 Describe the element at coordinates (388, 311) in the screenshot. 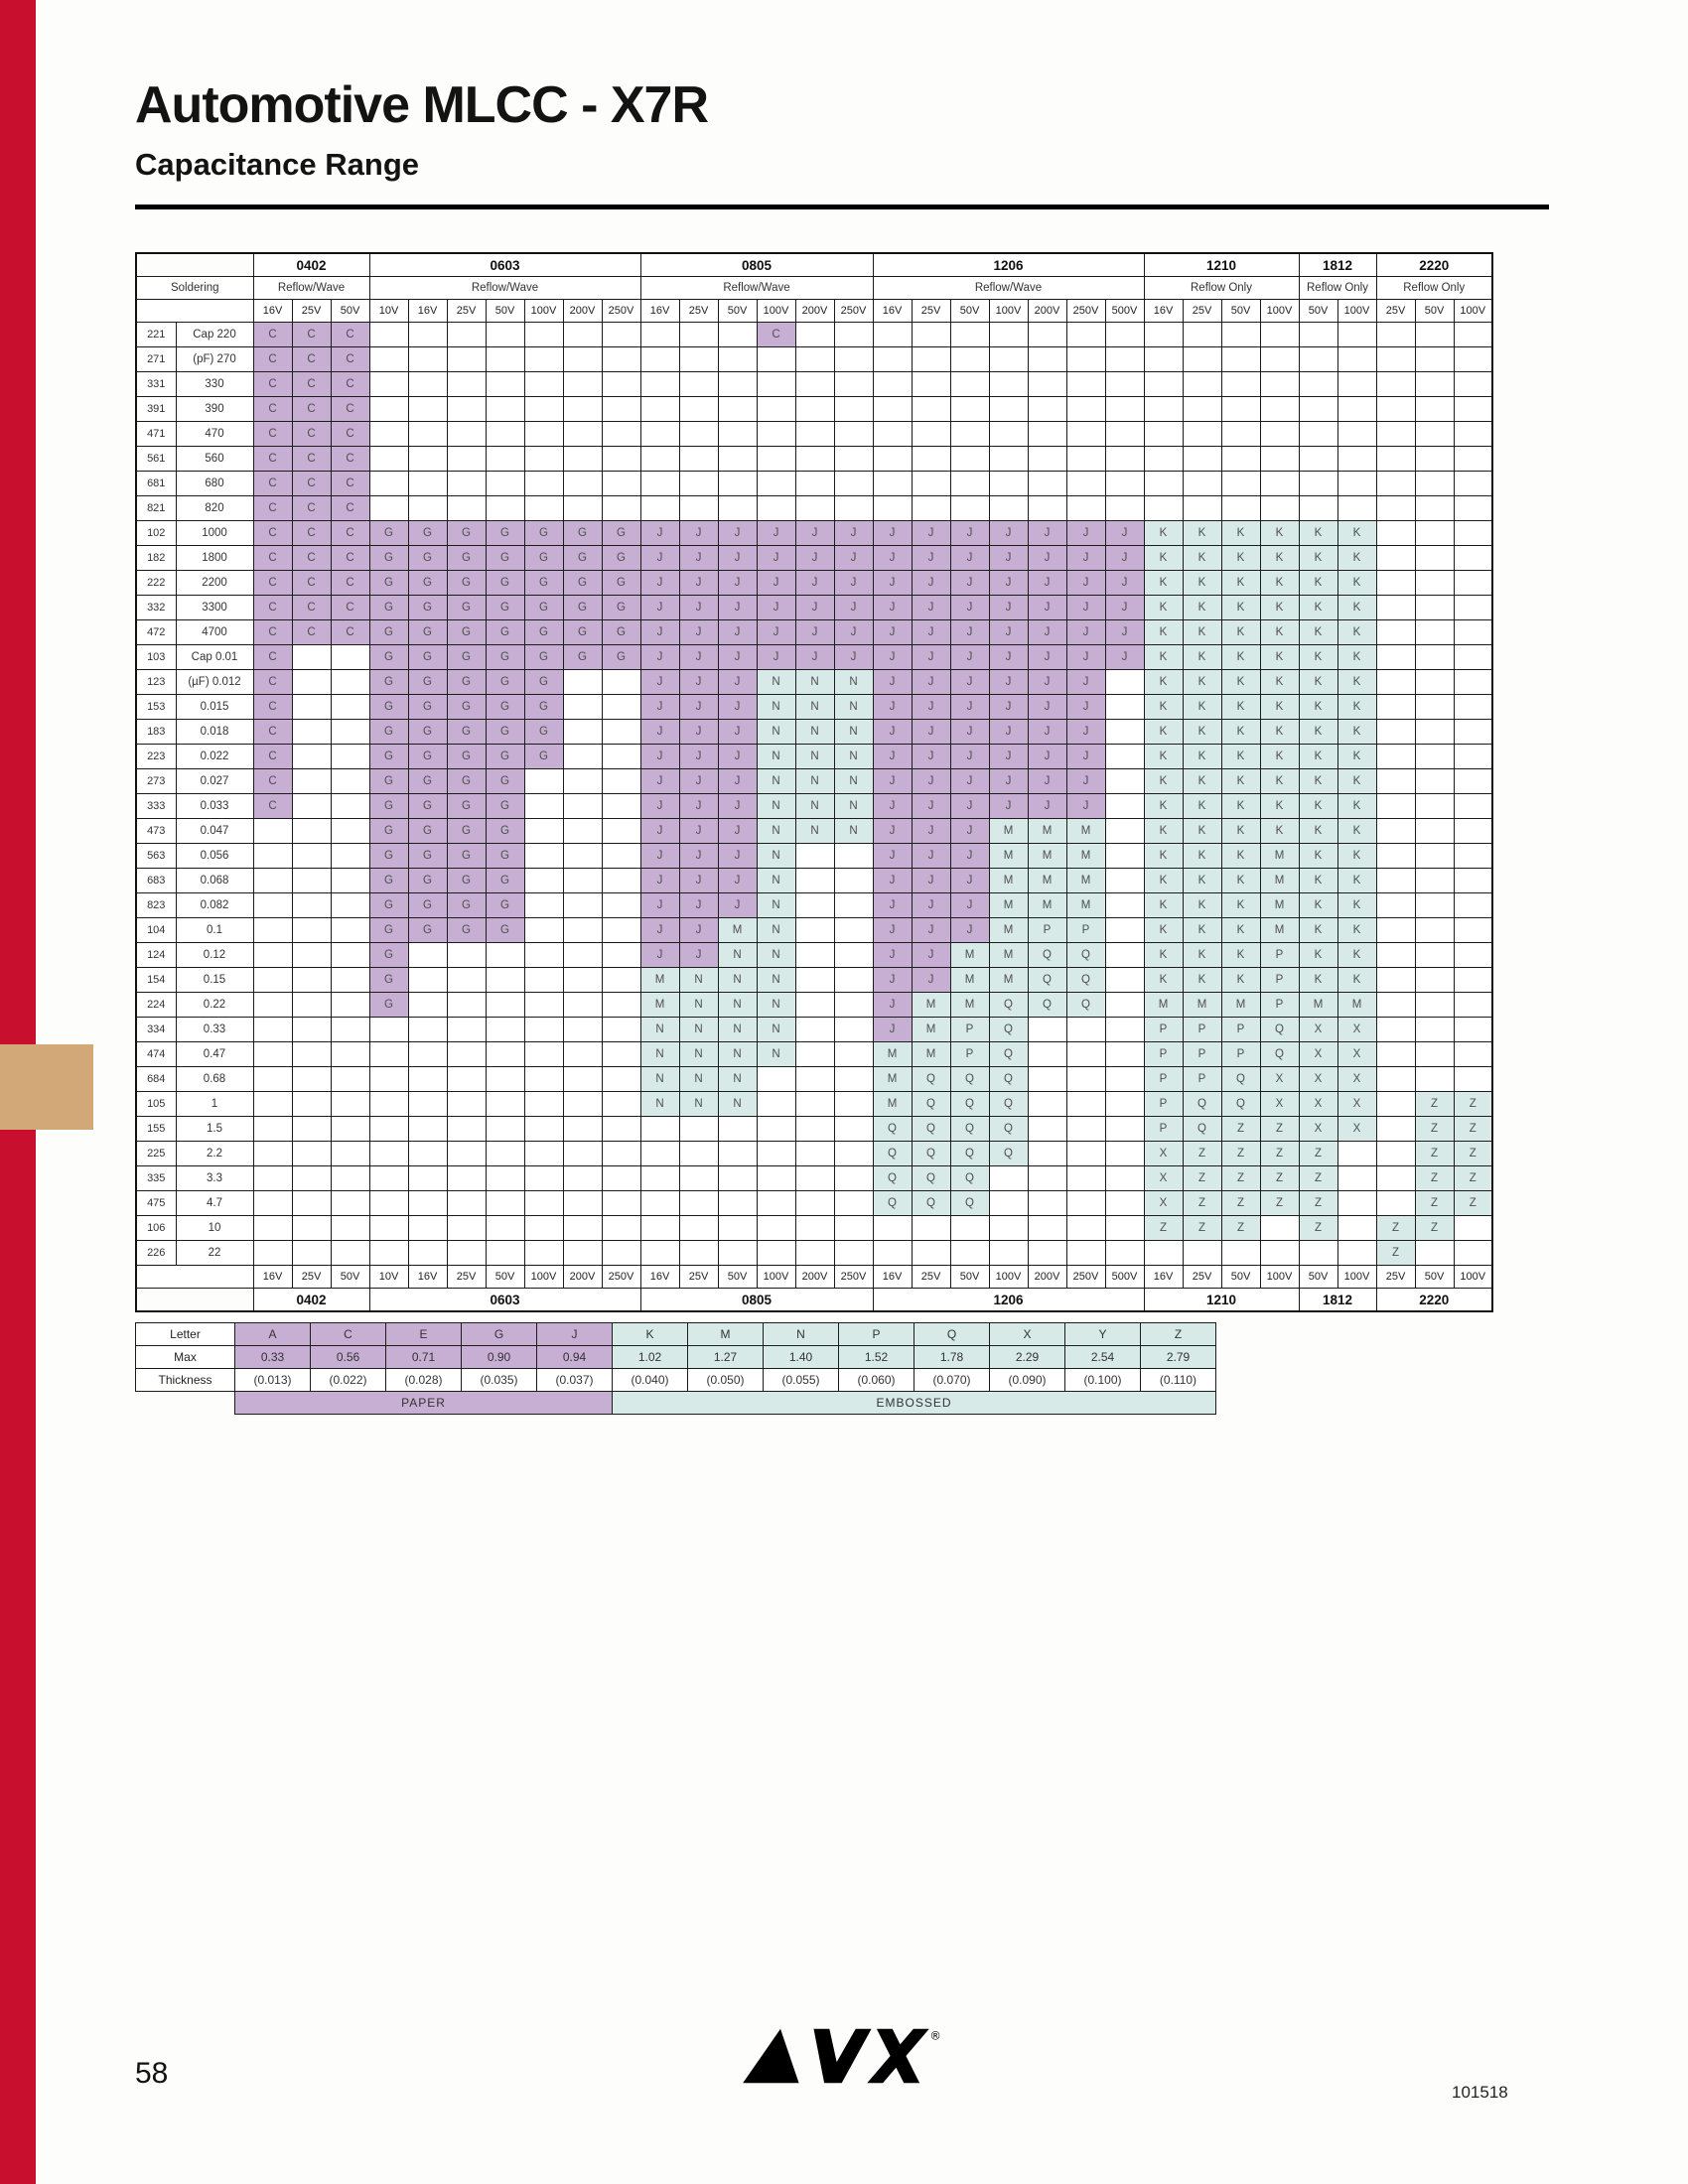

I see `voltage-header: 10V` at that location.